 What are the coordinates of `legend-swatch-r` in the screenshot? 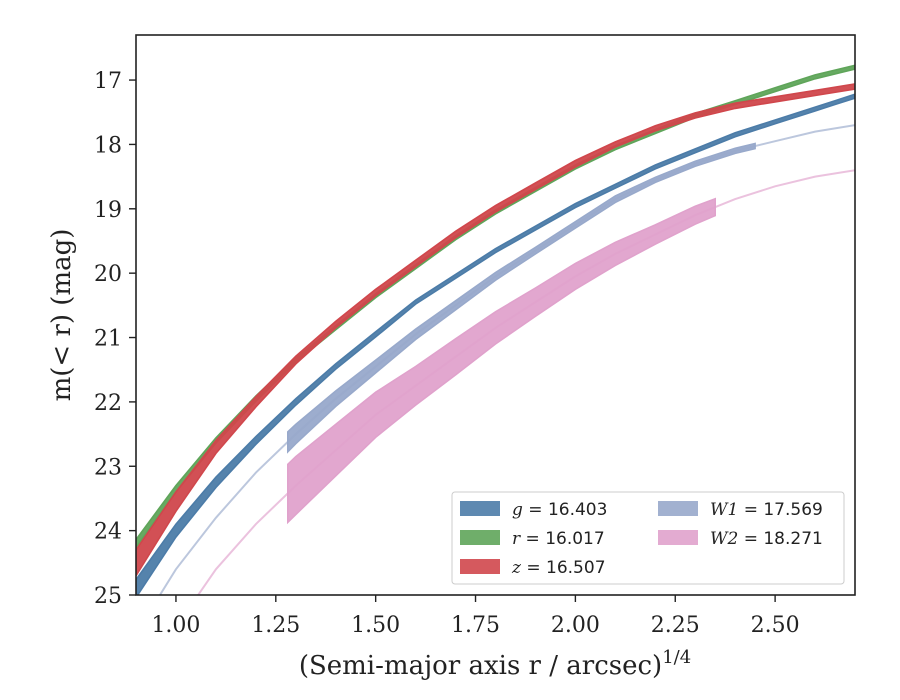 It's located at (480, 537).